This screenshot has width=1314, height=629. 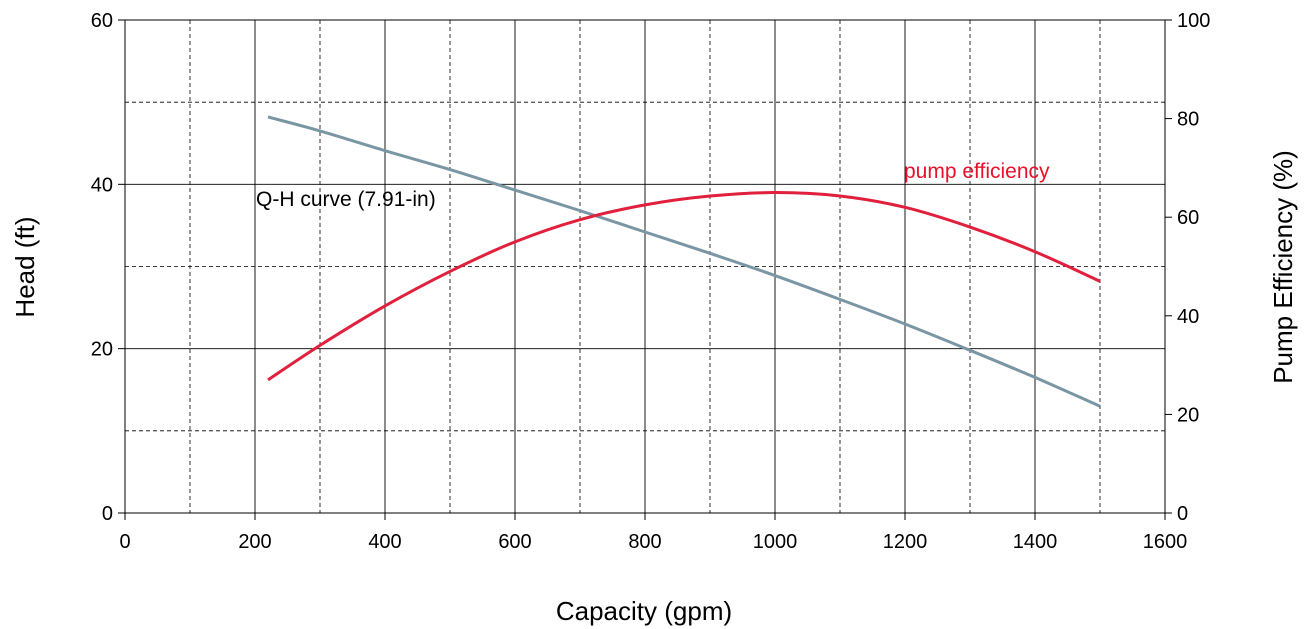 I want to click on y-left-tick-label: 60, so click(x=102, y=21).